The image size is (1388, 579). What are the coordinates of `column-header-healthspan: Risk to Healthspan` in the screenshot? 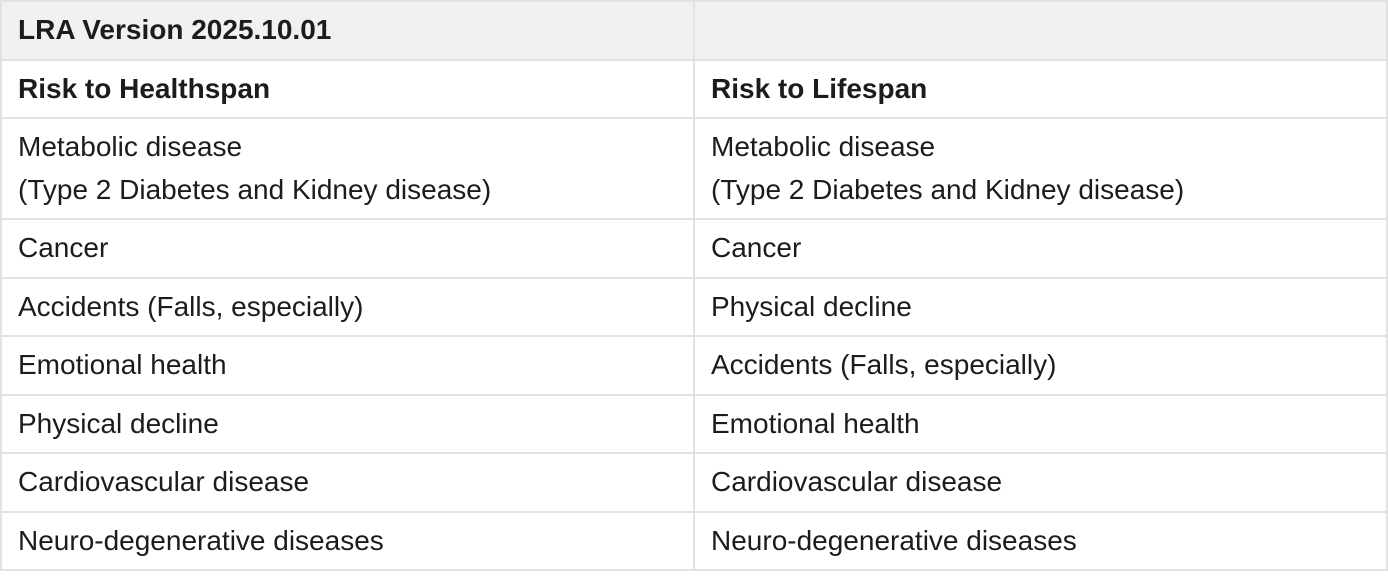 It's located at (347, 89).